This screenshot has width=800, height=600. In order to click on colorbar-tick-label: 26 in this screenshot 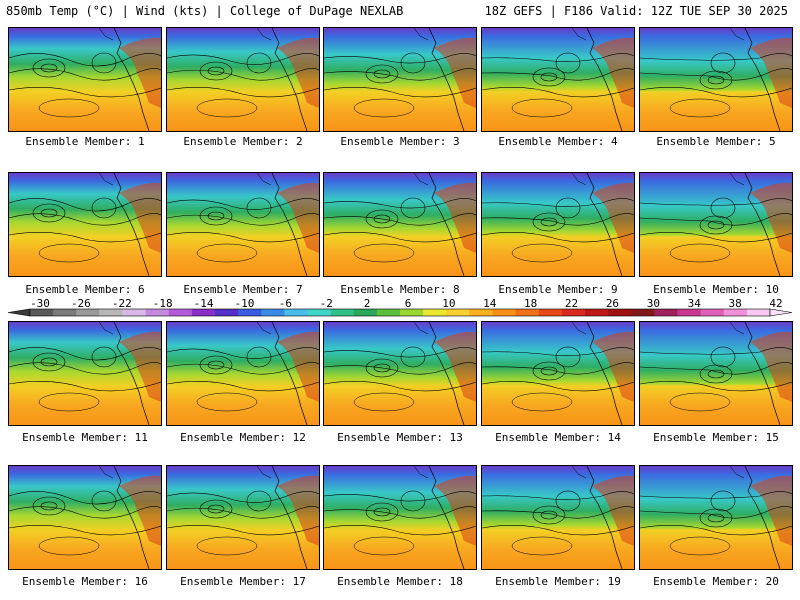, I will do `click(612, 304)`.